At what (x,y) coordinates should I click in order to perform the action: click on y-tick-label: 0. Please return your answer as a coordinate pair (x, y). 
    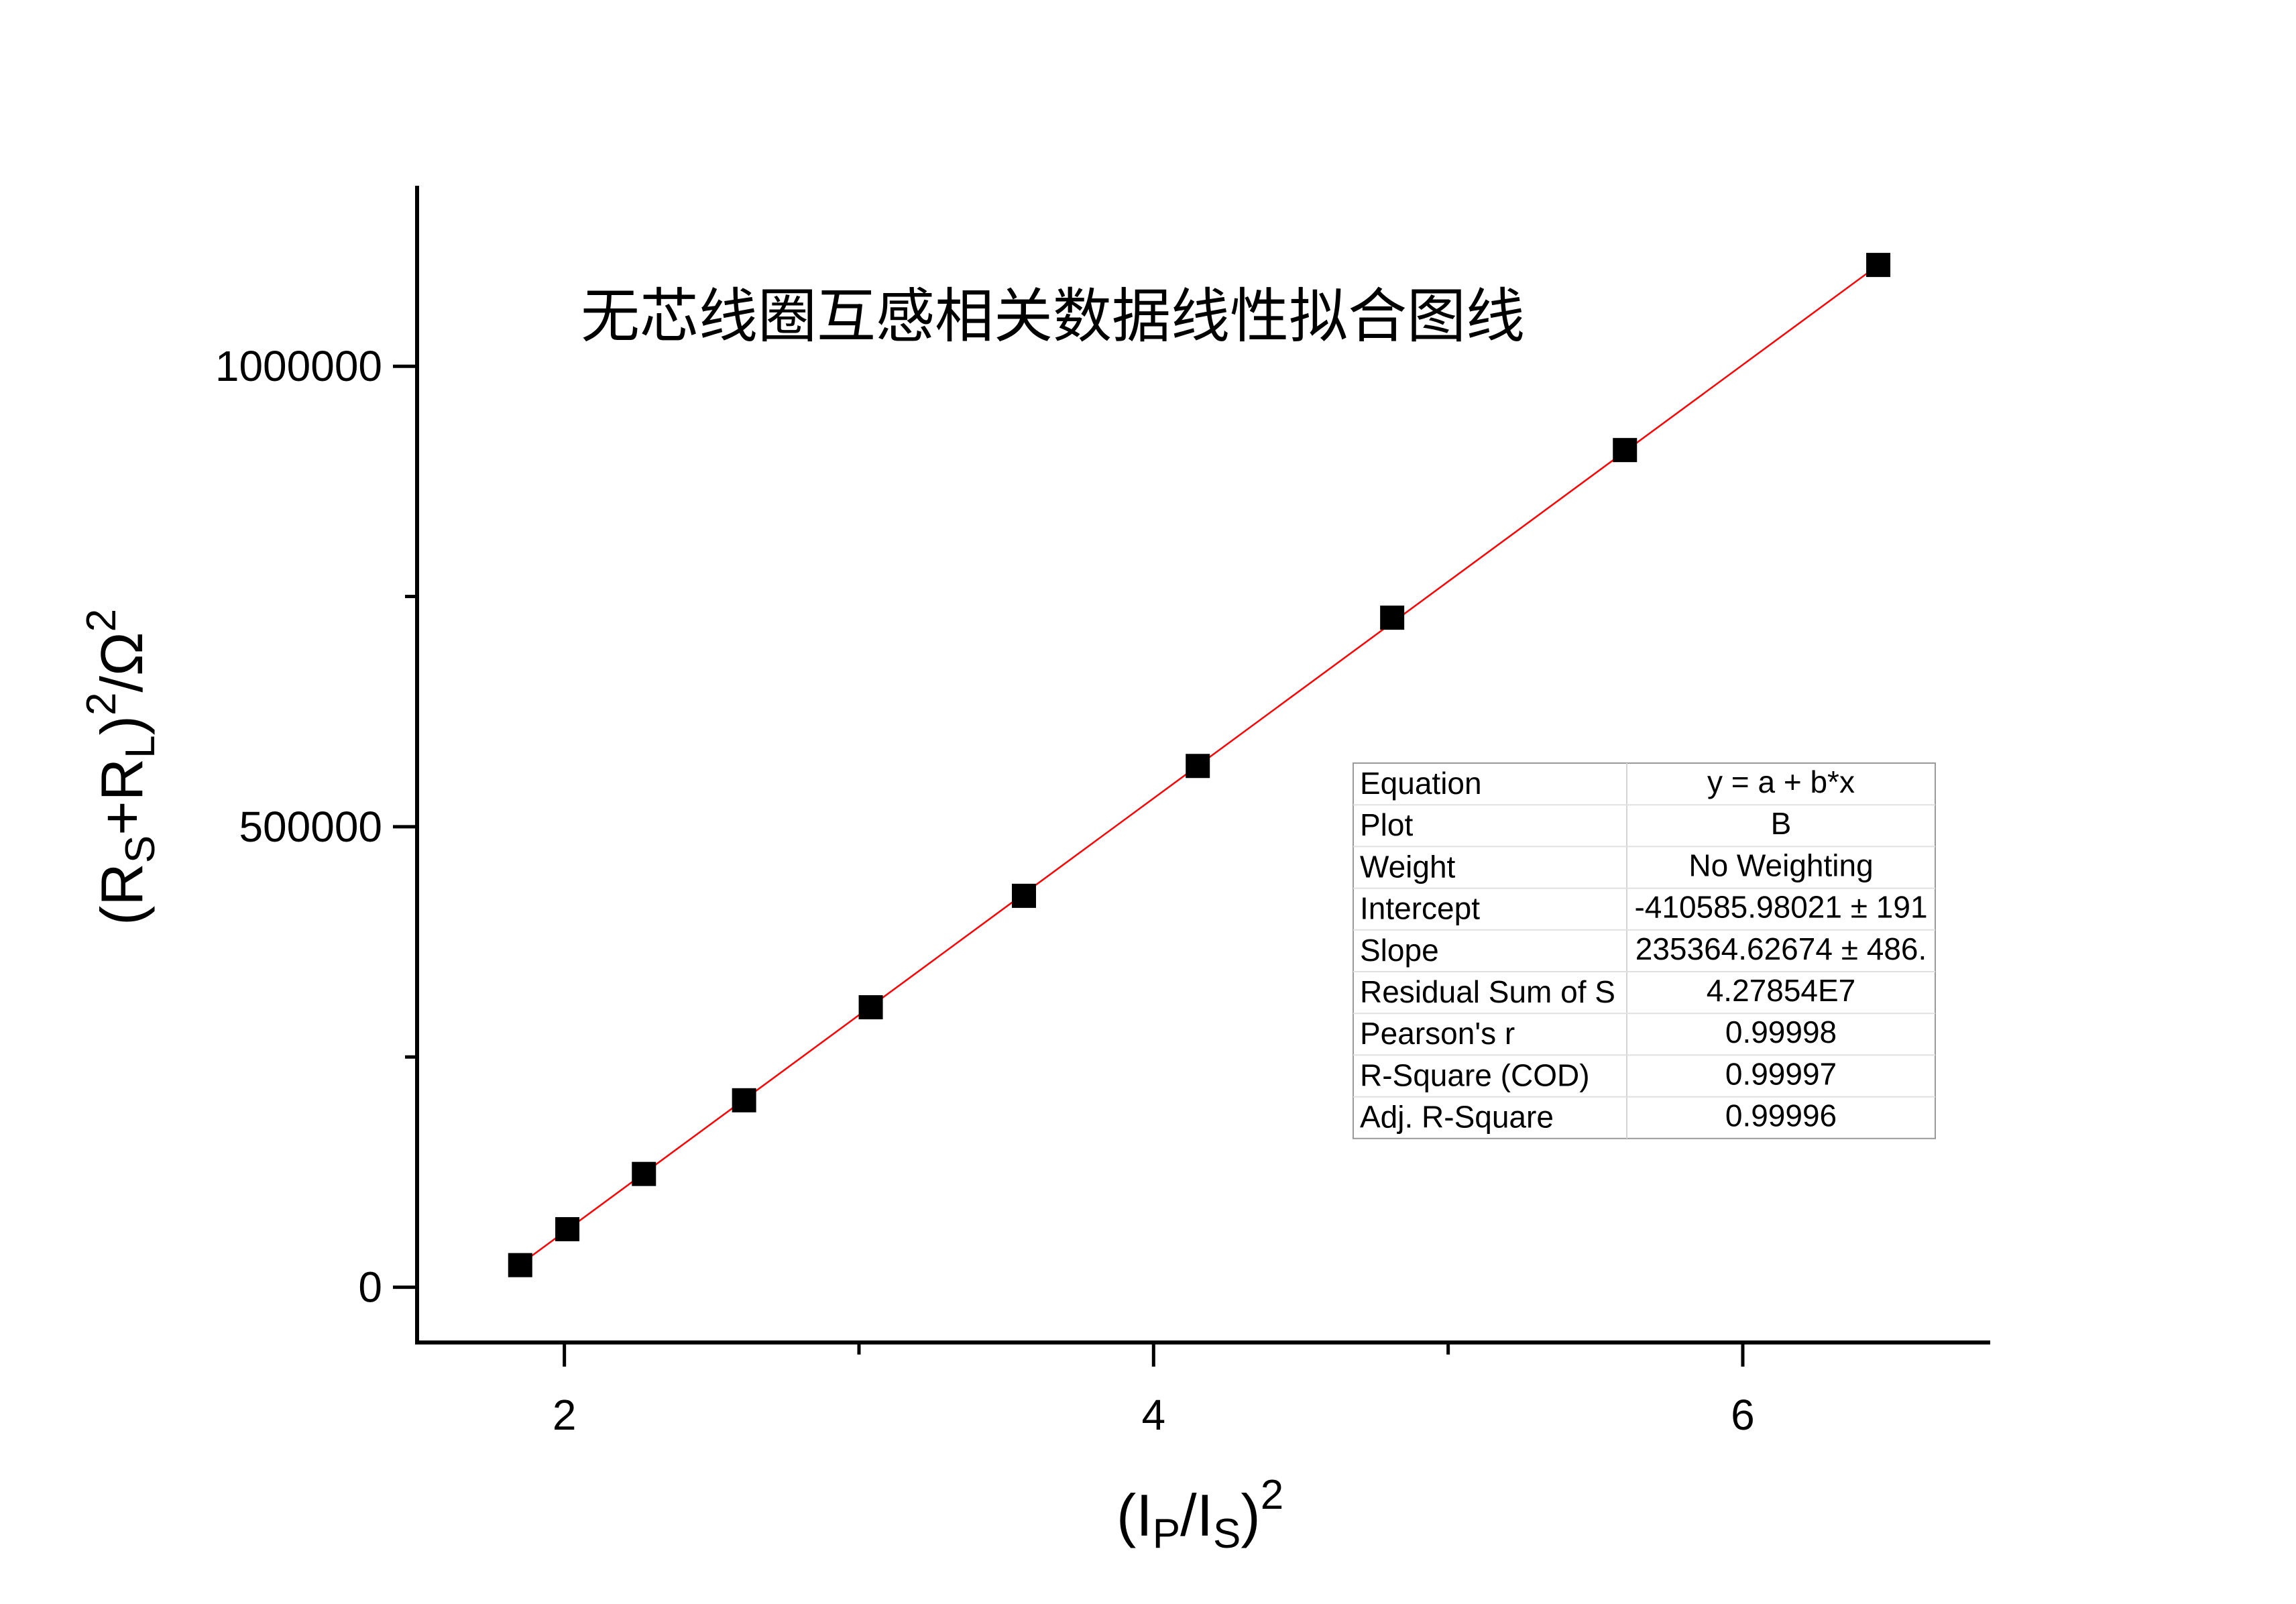
    Looking at the image, I should click on (370, 1287).